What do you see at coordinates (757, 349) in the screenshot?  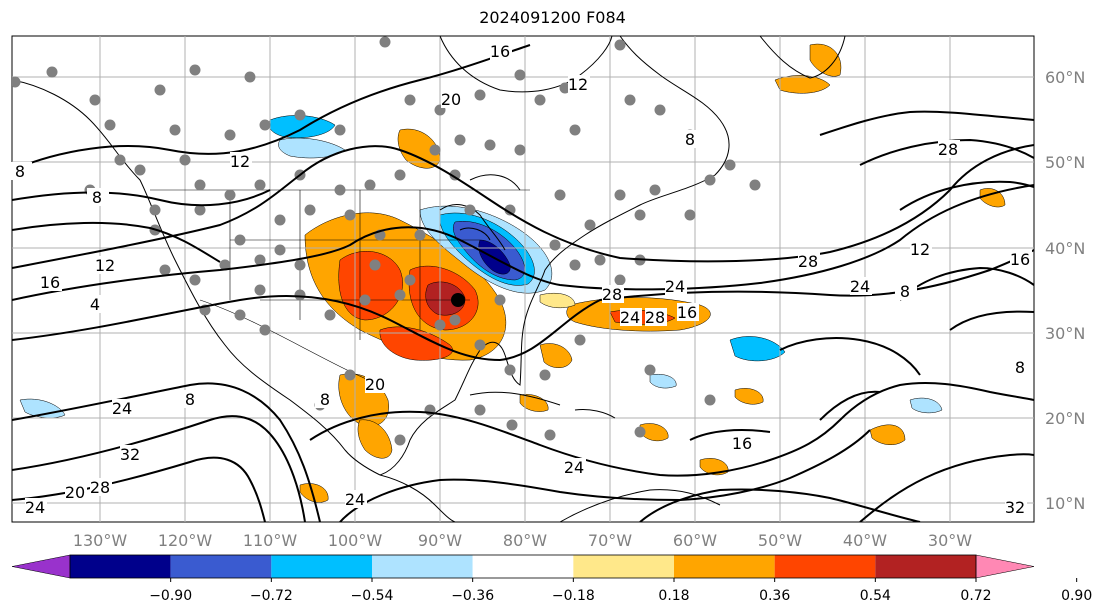 I see `shaded-area-deep_sky_blue` at bounding box center [757, 349].